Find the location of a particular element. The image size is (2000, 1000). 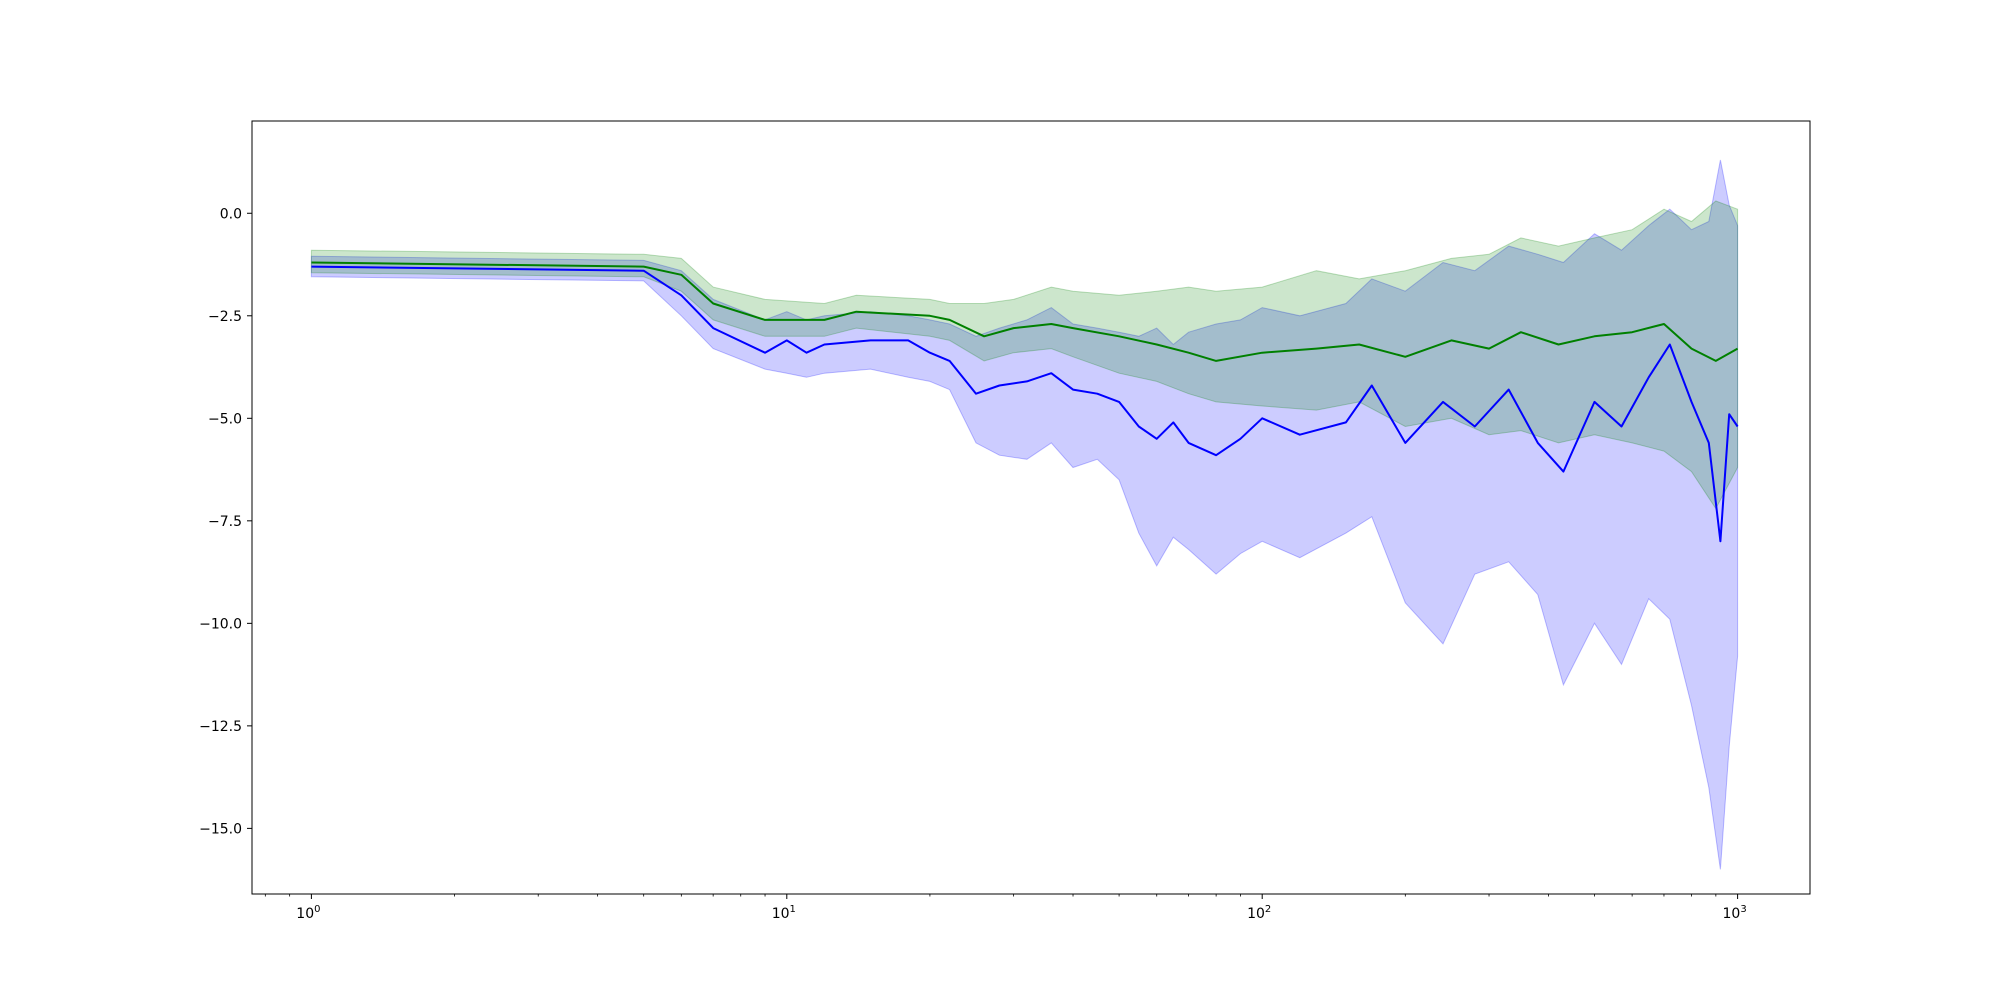

y-tick-label: −12.5 is located at coordinates (220, 727).